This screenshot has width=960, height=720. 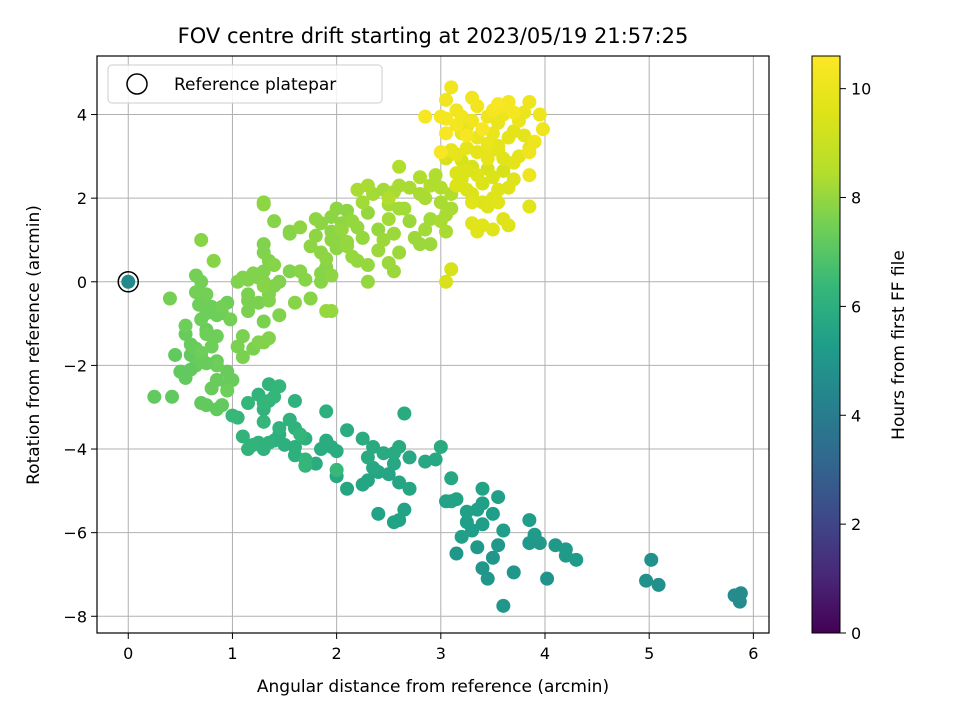 I want to click on y-axis-label: Rotation from reference (arcmin), so click(x=34, y=345).